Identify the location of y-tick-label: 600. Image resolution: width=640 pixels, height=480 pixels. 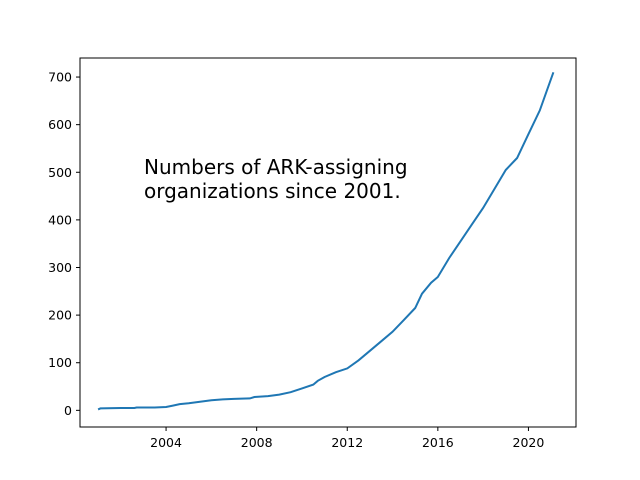
(60, 124).